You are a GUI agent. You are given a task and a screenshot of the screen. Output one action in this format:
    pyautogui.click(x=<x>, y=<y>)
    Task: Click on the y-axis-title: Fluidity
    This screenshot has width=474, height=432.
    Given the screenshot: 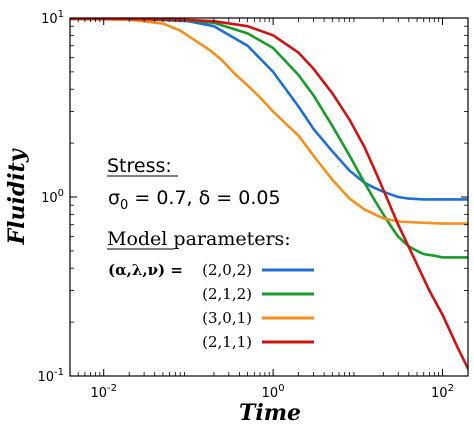 What is the action you would take?
    pyautogui.click(x=17, y=196)
    